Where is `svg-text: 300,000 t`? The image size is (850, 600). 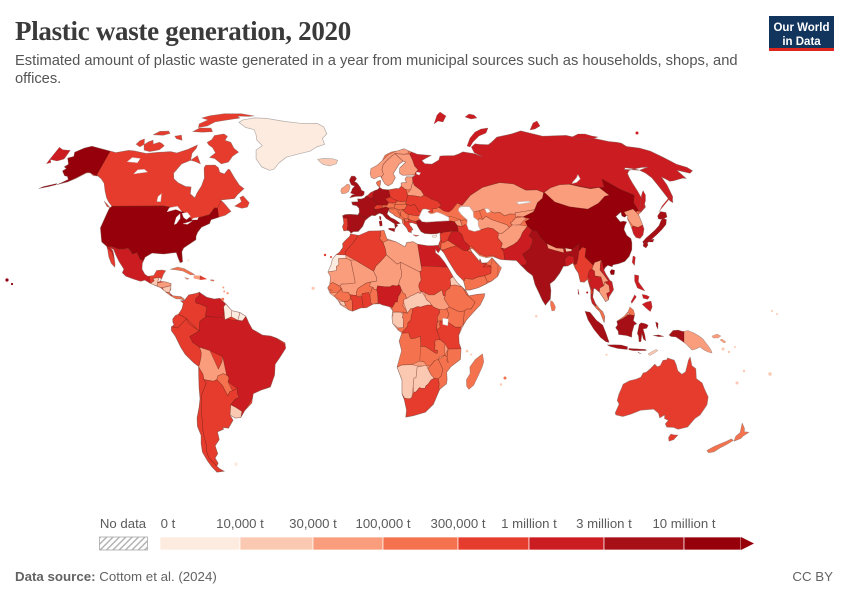 svg-text: 300,000 t is located at coordinates (458, 523).